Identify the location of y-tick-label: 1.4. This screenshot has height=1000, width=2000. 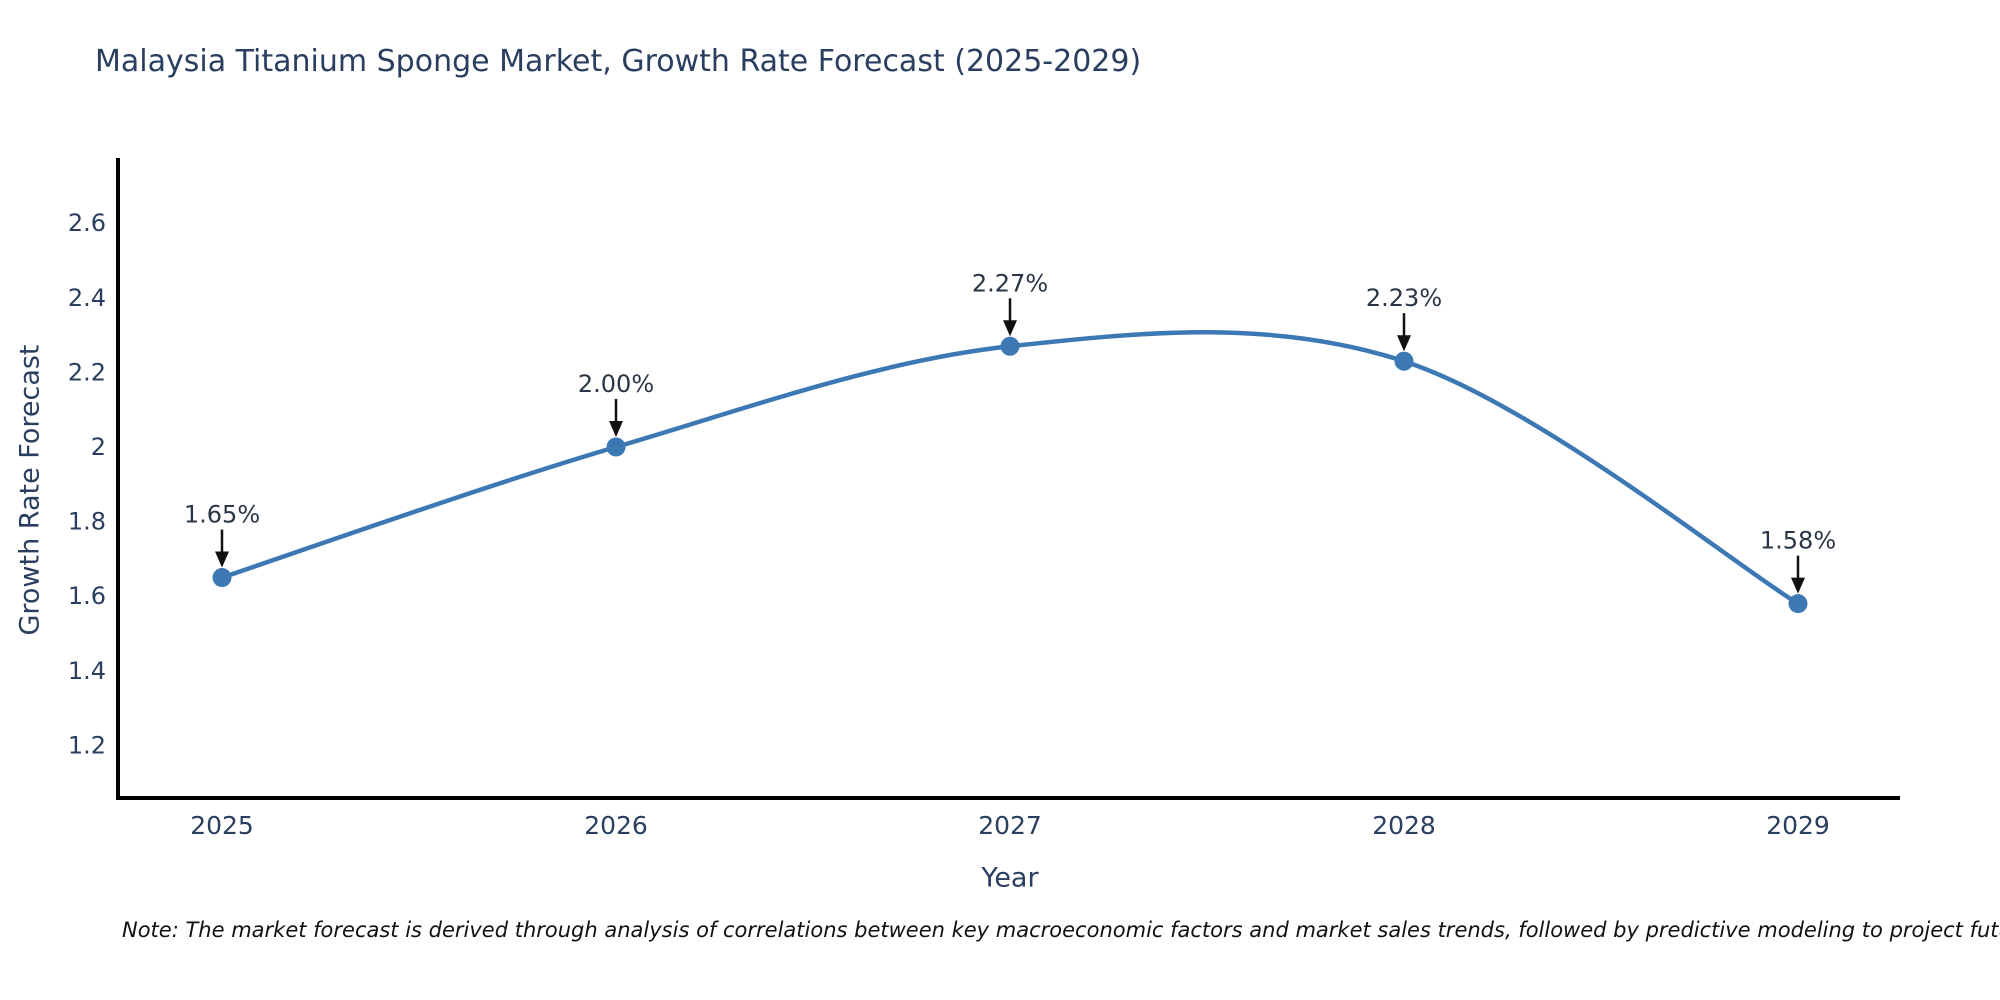
(87, 671).